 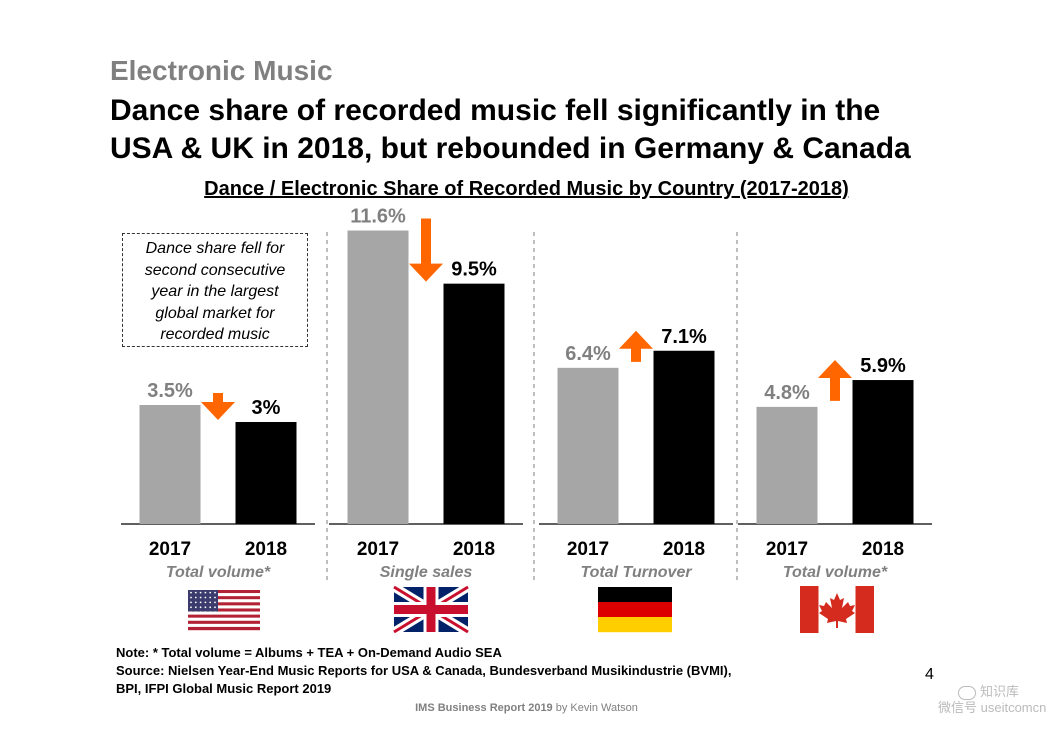 What do you see at coordinates (835, 572) in the screenshot?
I see `metric-label: Total volume*` at bounding box center [835, 572].